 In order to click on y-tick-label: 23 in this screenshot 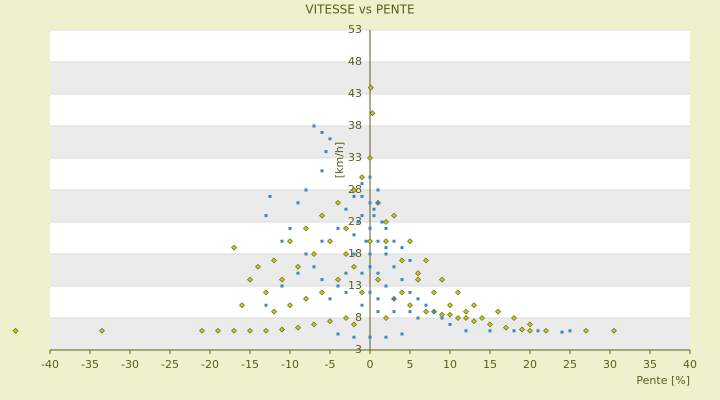, I will do `click(355, 221)`.